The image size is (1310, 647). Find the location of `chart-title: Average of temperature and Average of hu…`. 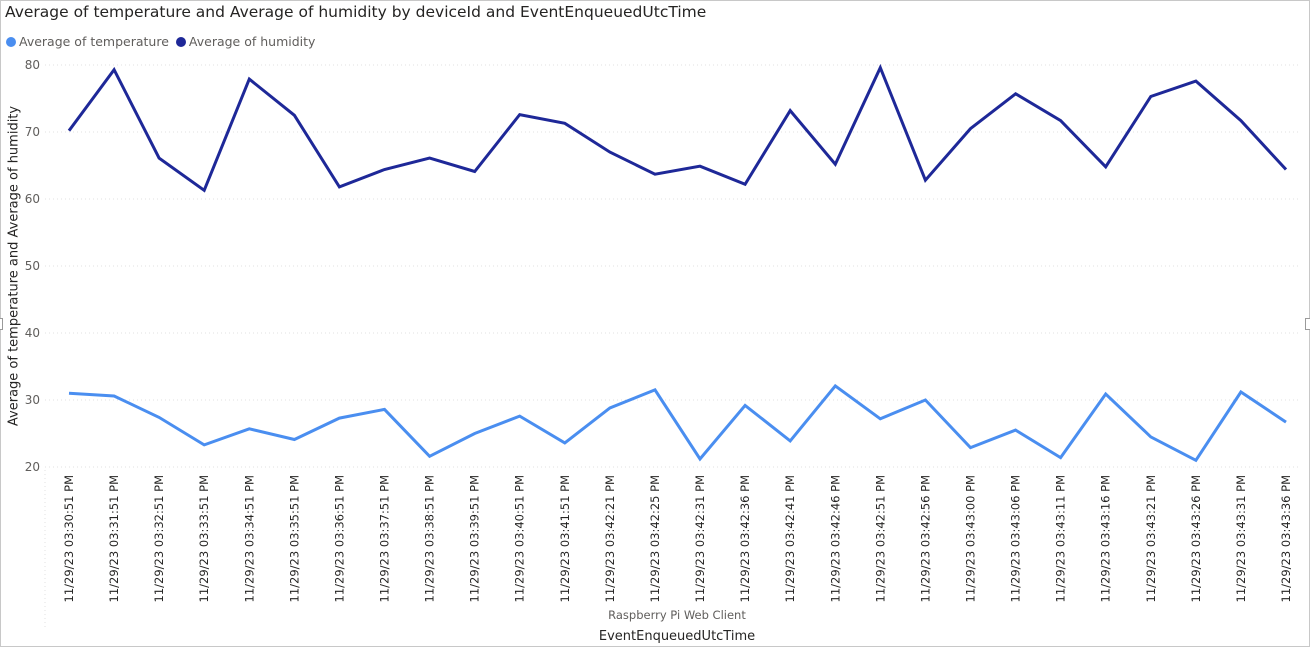

chart-title: Average of temperature and Average of hu… is located at coordinates (356, 12).